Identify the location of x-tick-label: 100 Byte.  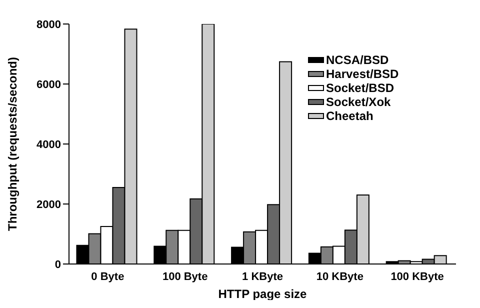
(185, 276).